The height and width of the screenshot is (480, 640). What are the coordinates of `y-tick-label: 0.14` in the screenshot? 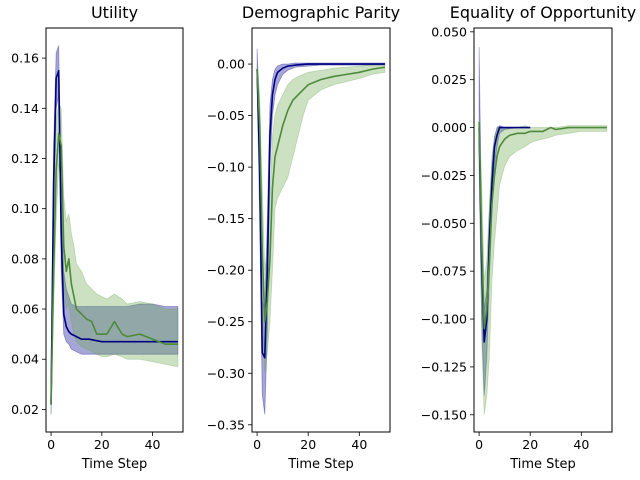 It's located at (25, 108).